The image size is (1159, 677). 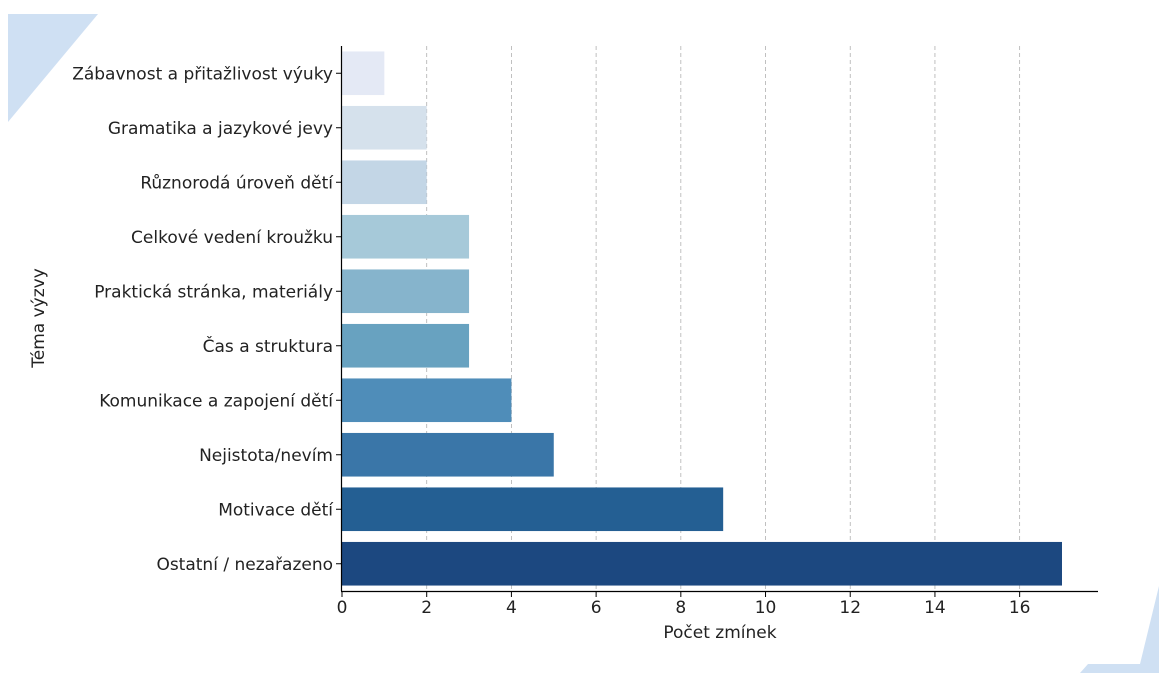 I want to click on x-tick-label: 0, so click(x=342, y=608).